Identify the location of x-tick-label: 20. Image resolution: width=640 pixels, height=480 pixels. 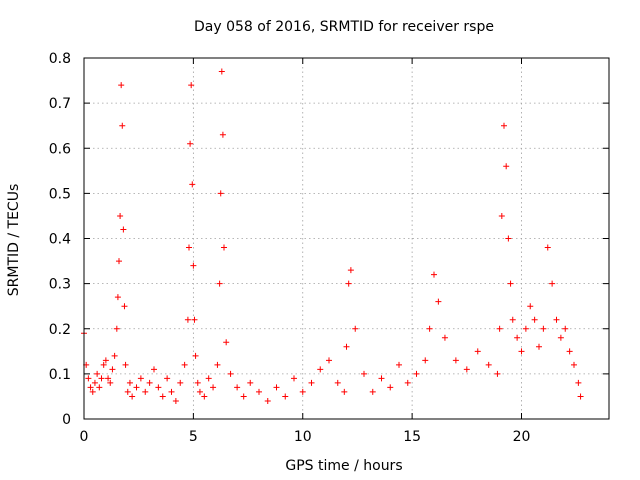
(522, 437).